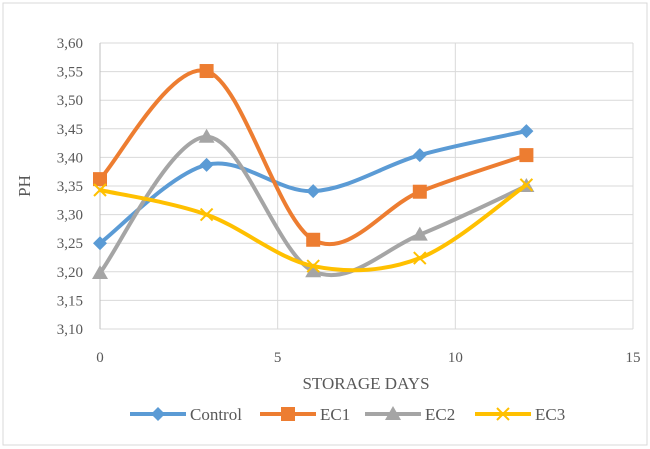 The width and height of the screenshot is (650, 449). Describe the element at coordinates (278, 358) in the screenshot. I see `x-tick-label: 5` at that location.